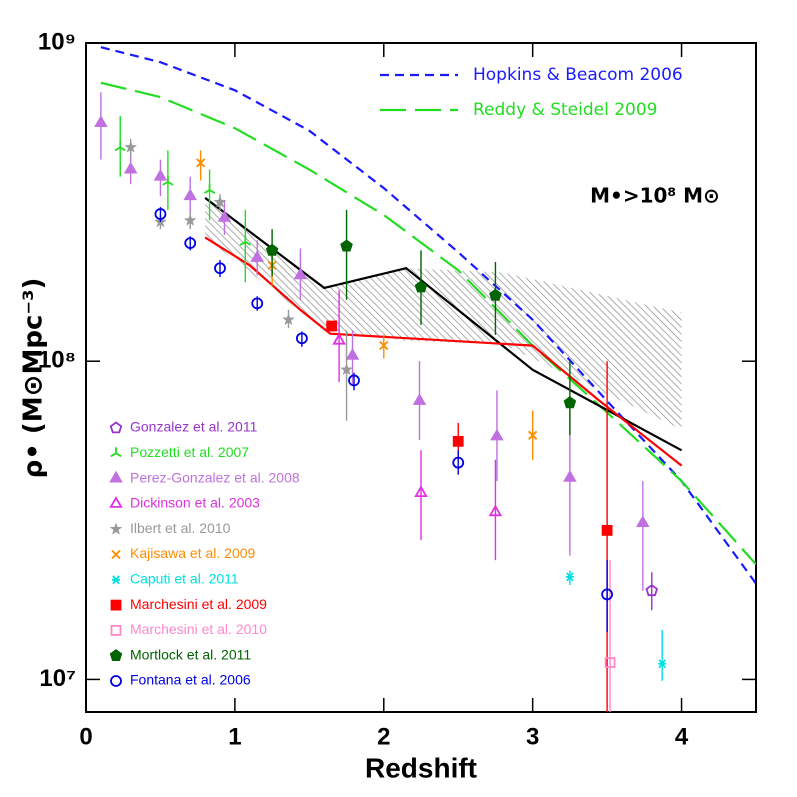  I want to click on legend-label: Ilbert et al. 2010, so click(180, 528).